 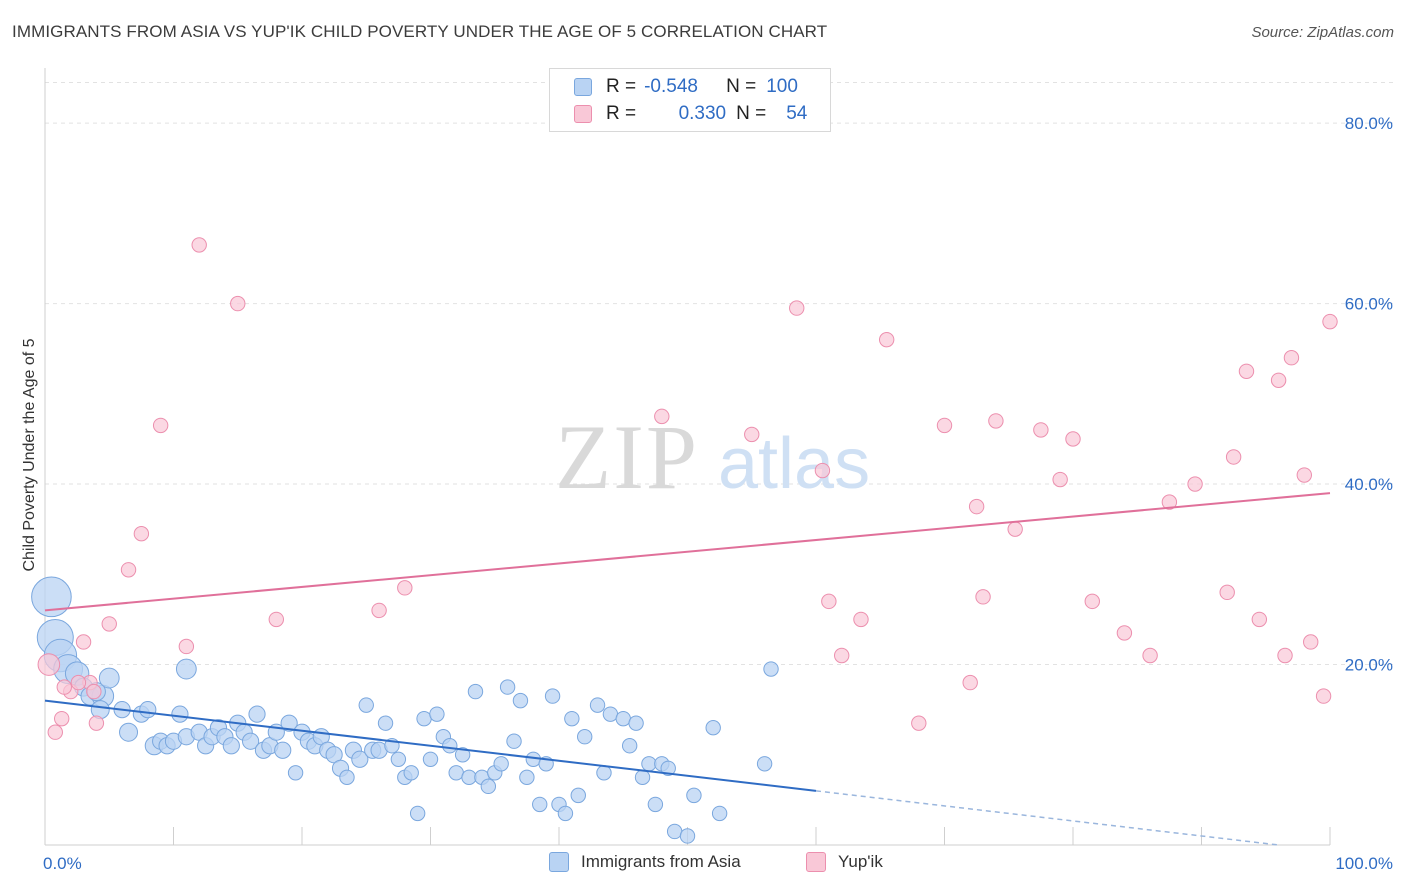 I want to click on series-legend-asia: Immigrants from Asia, so click(x=645, y=862).